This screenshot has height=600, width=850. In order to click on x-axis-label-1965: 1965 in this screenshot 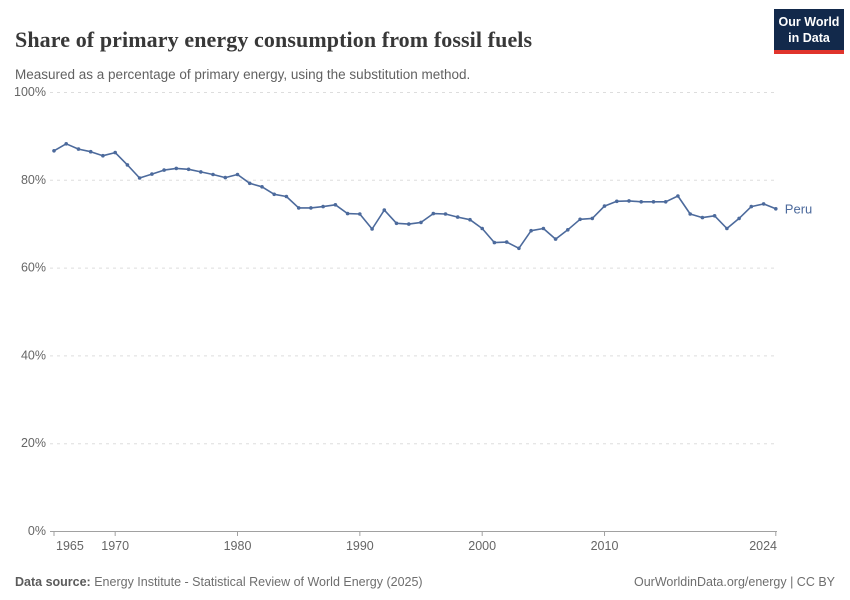, I will do `click(70, 546)`.